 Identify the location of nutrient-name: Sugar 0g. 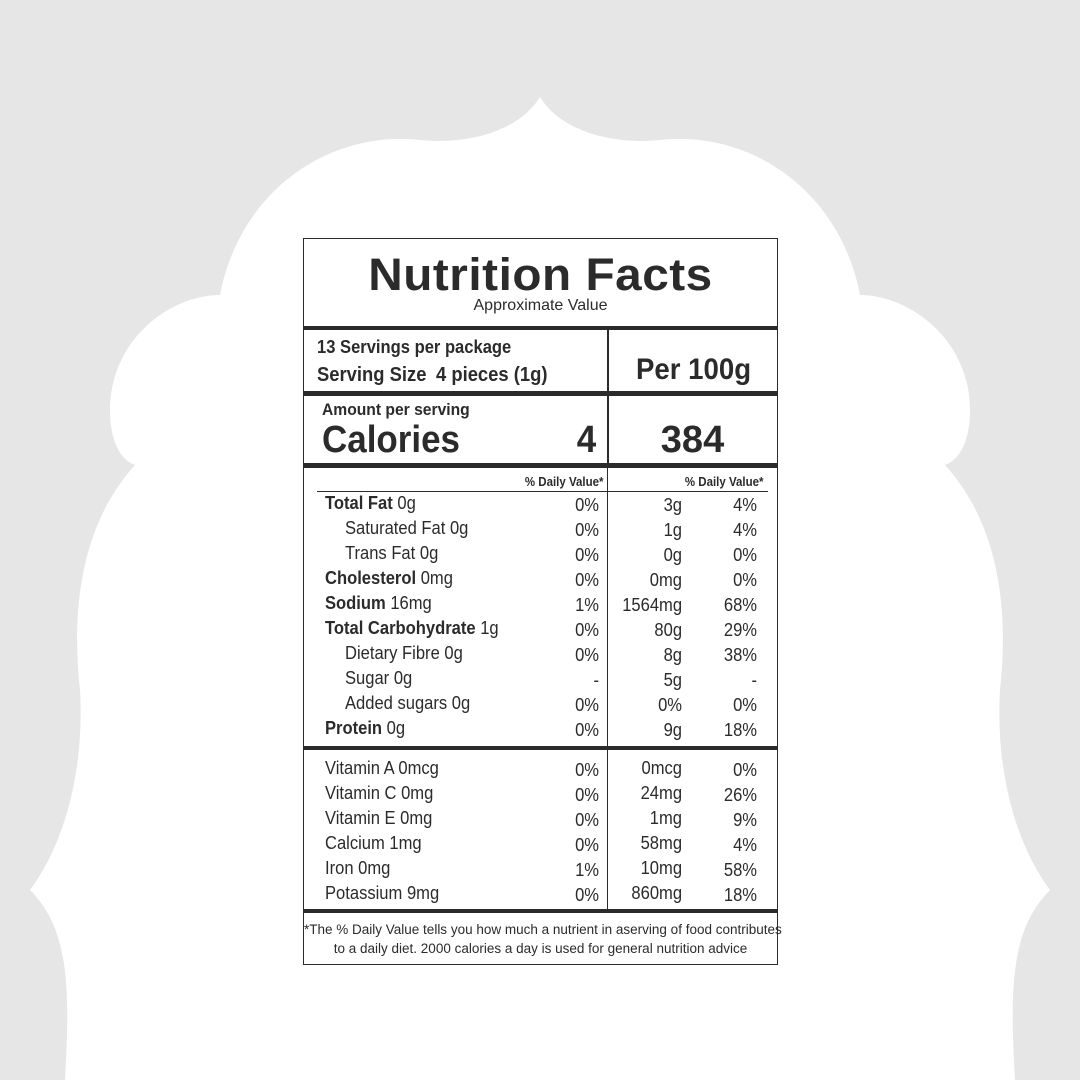
(378, 678).